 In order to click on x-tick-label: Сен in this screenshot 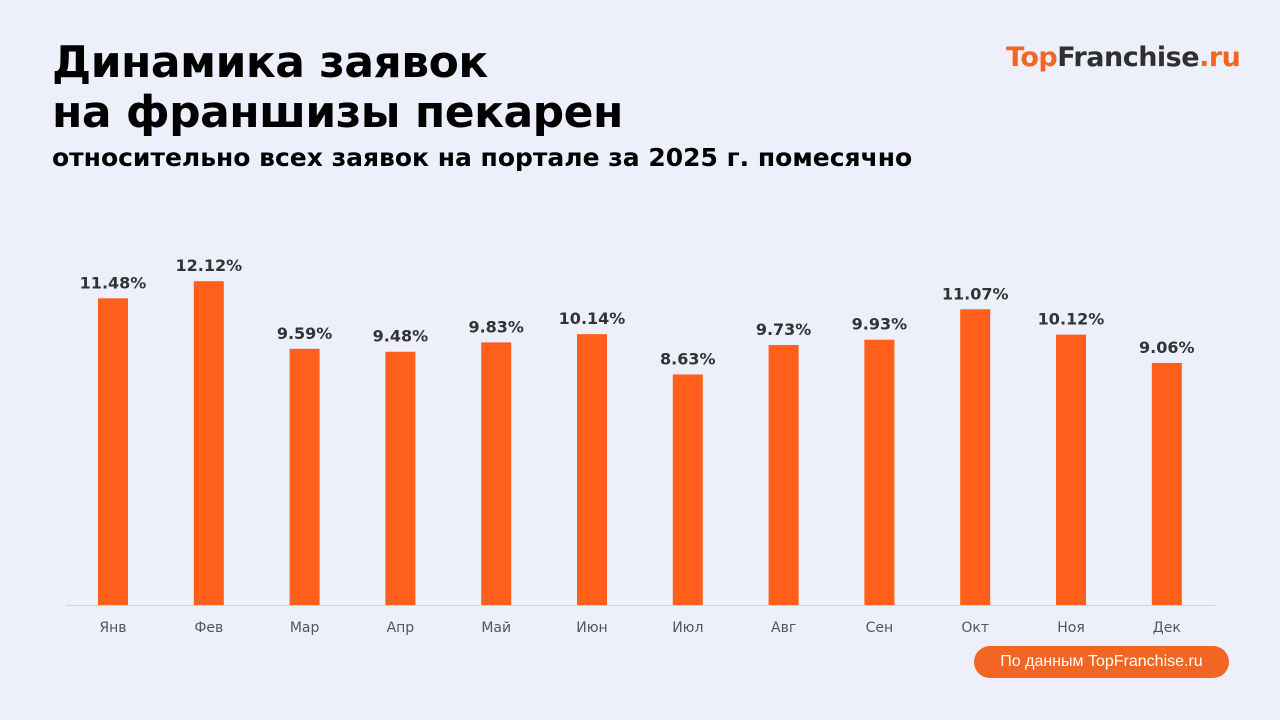, I will do `click(880, 628)`.